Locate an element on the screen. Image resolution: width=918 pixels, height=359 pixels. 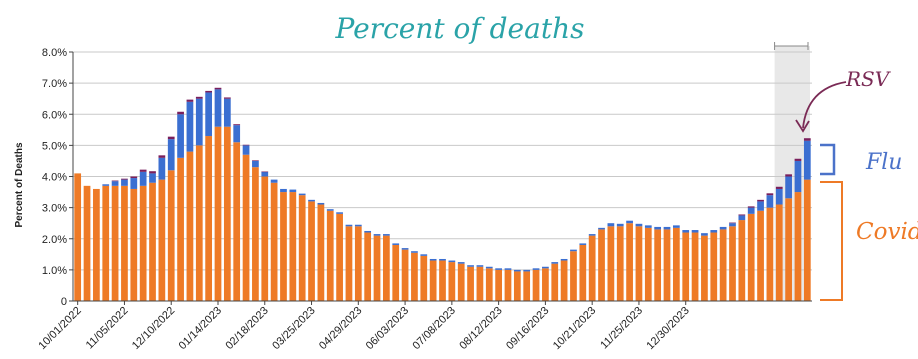
y-tick-label: 6.0% is located at coordinates (54, 115).